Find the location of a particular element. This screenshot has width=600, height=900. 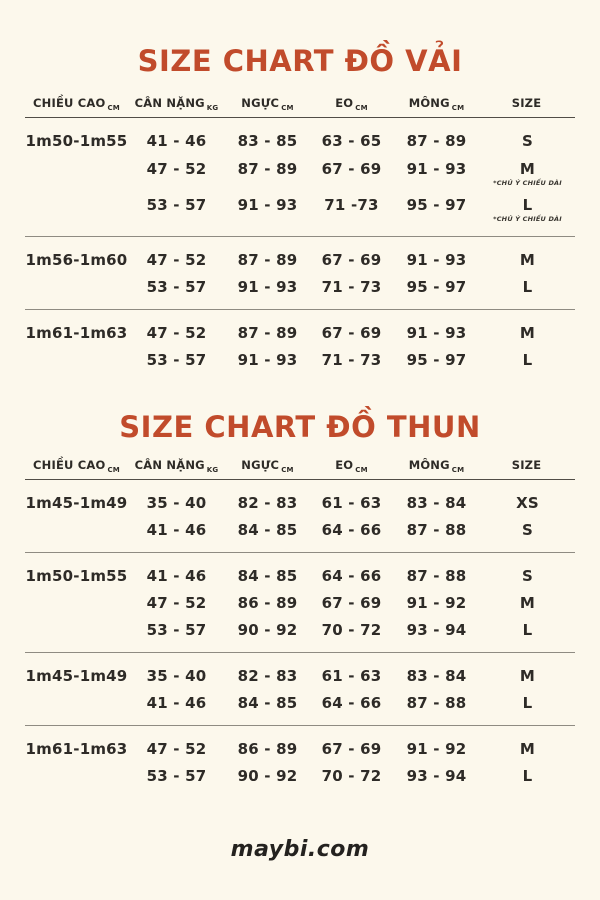

cell-bust: 87 - 89 is located at coordinates (267, 332).